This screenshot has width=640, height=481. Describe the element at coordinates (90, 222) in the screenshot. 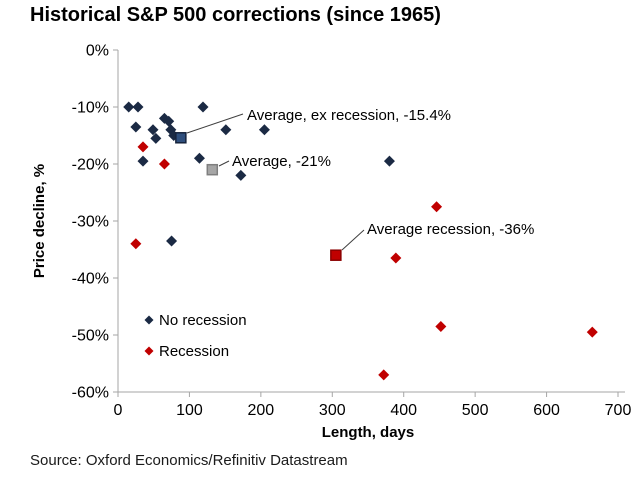

I see `y-tick-label: -30%` at that location.